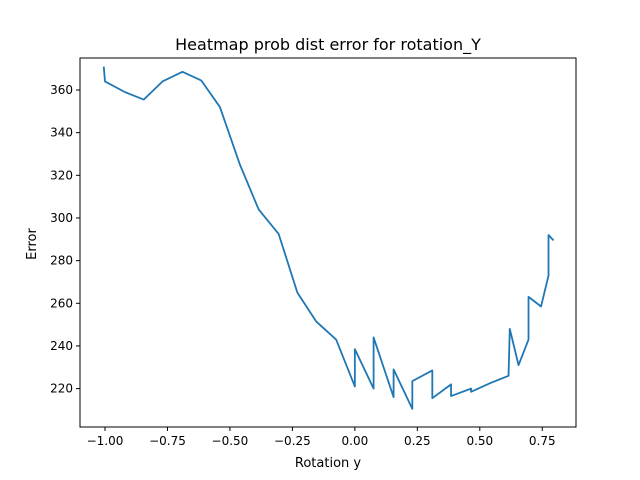  I want to click on y-tick-label: 260, so click(61, 303).